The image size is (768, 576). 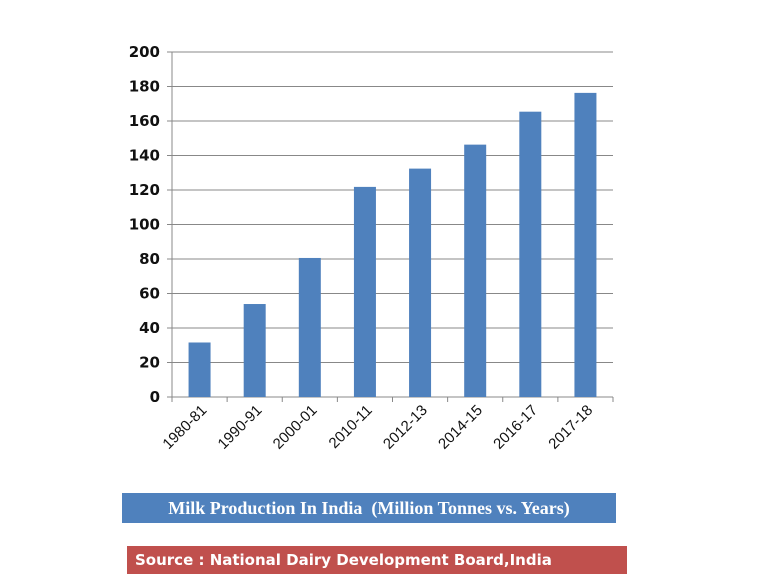 What do you see at coordinates (144, 52) in the screenshot?
I see `y-tick-label: 200` at bounding box center [144, 52].